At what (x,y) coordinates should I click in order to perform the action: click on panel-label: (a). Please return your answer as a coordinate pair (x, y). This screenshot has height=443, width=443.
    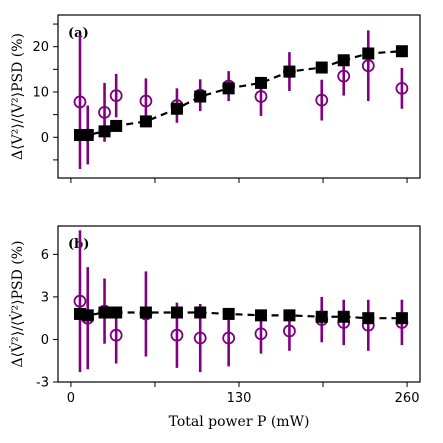
    Looking at the image, I should click on (78, 33).